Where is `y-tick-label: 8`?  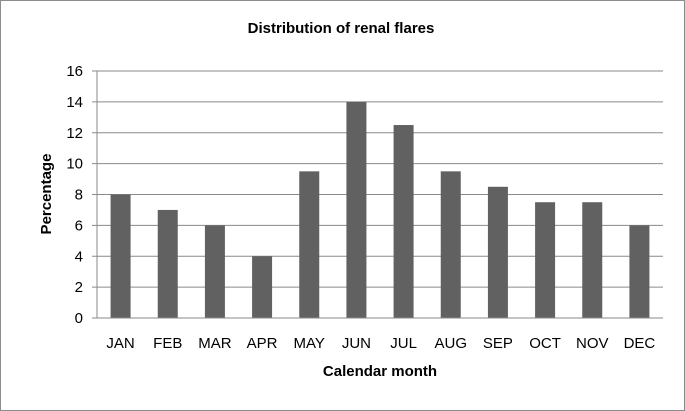
y-tick-label: 8 is located at coordinates (79, 195).